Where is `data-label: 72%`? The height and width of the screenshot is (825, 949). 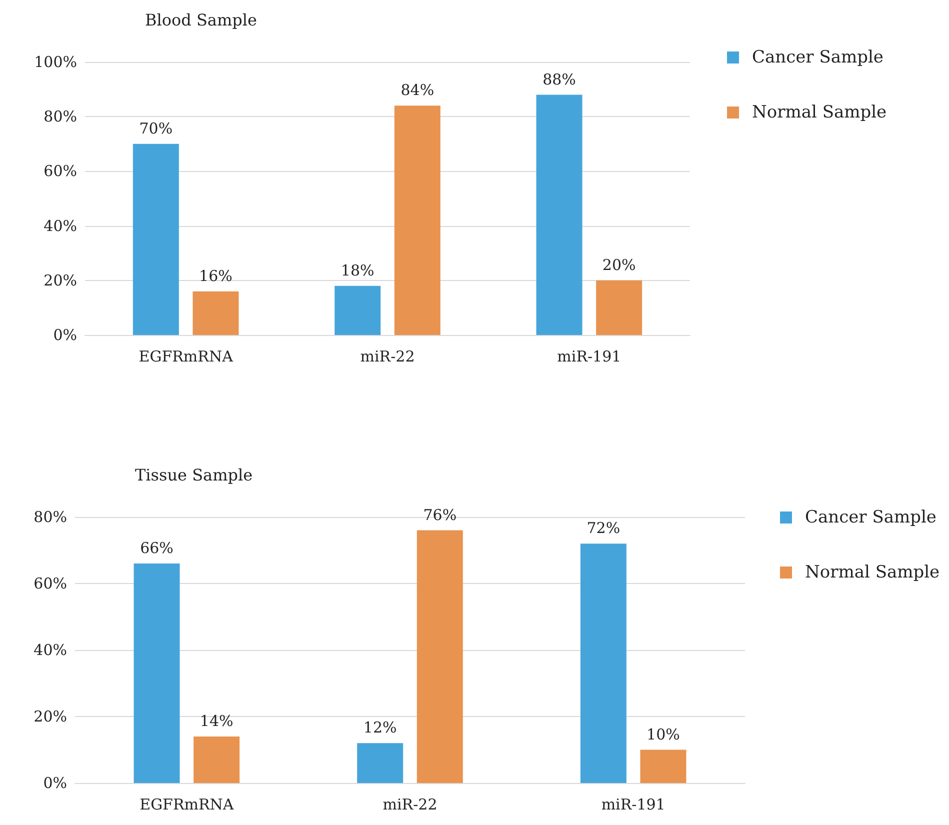 data-label: 72% is located at coordinates (603, 528).